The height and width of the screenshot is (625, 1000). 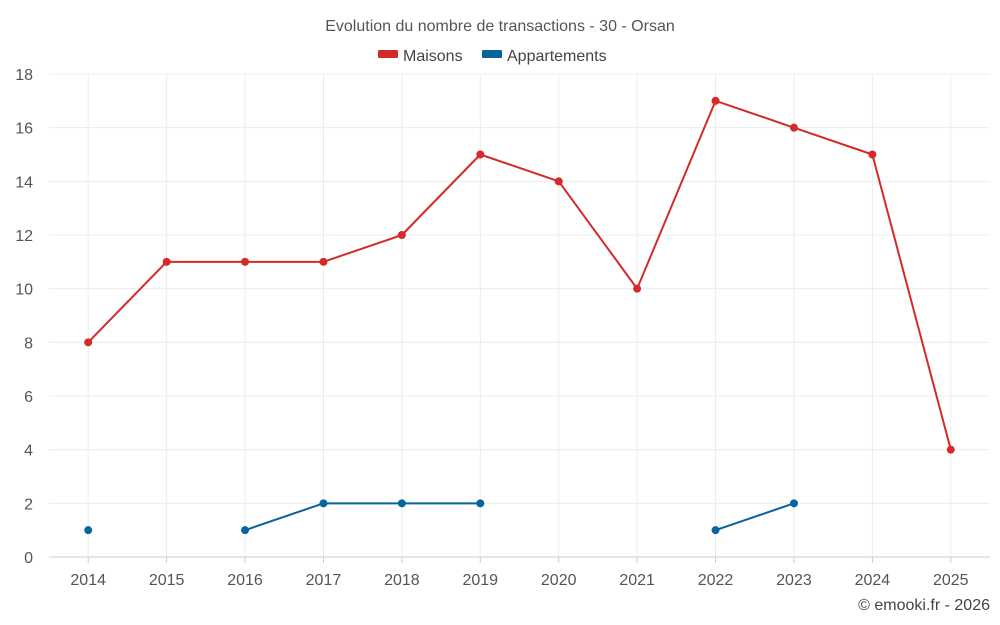 What do you see at coordinates (88, 530) in the screenshot?
I see `data-point-appartements-2014` at bounding box center [88, 530].